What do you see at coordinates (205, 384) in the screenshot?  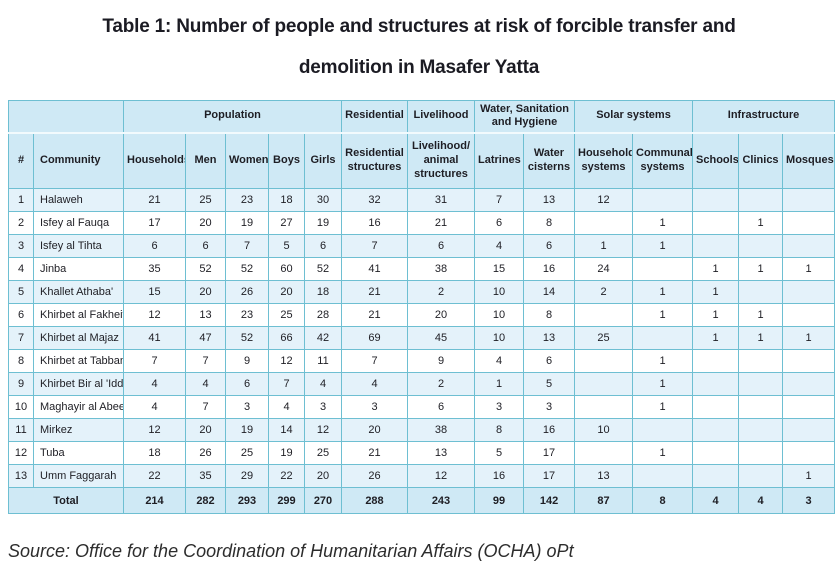 I see `men-value-cell: 4` at bounding box center [205, 384].